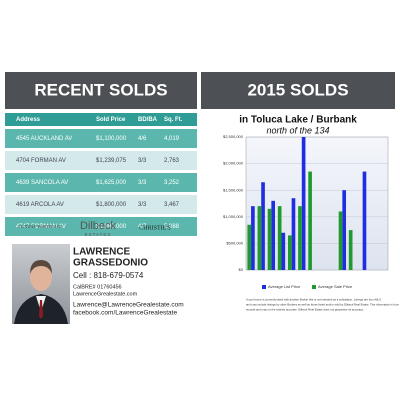 This screenshot has width=400, height=400. I want to click on section-title: RECENT SOLDS, so click(100, 89).